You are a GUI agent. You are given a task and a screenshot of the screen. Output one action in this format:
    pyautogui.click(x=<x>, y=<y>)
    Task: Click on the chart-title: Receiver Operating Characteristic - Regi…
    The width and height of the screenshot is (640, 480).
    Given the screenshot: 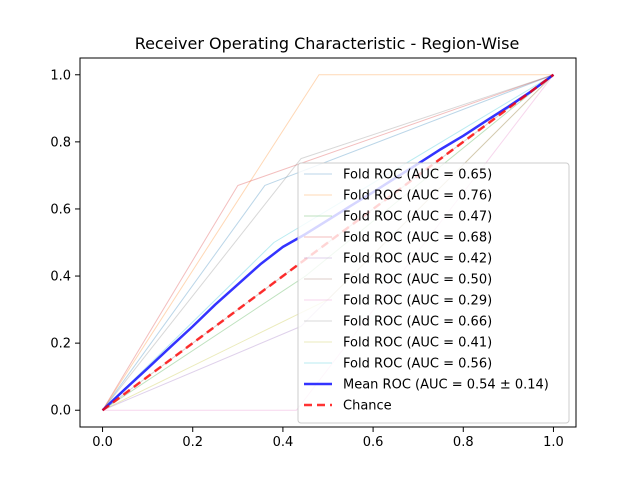 What is the action you would take?
    pyautogui.click(x=327, y=43)
    